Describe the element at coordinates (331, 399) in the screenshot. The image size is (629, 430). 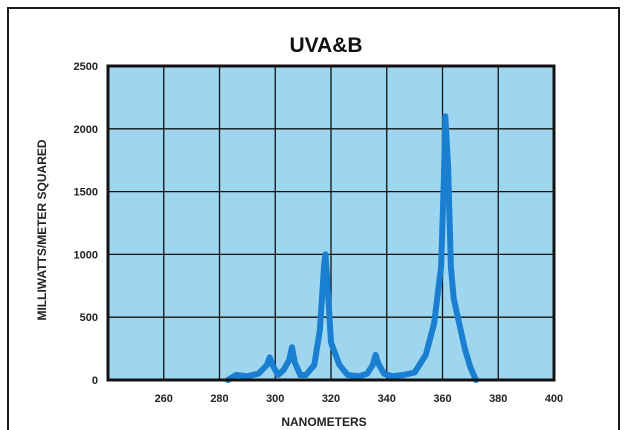
I see `x-tick-label: 320` at that location.